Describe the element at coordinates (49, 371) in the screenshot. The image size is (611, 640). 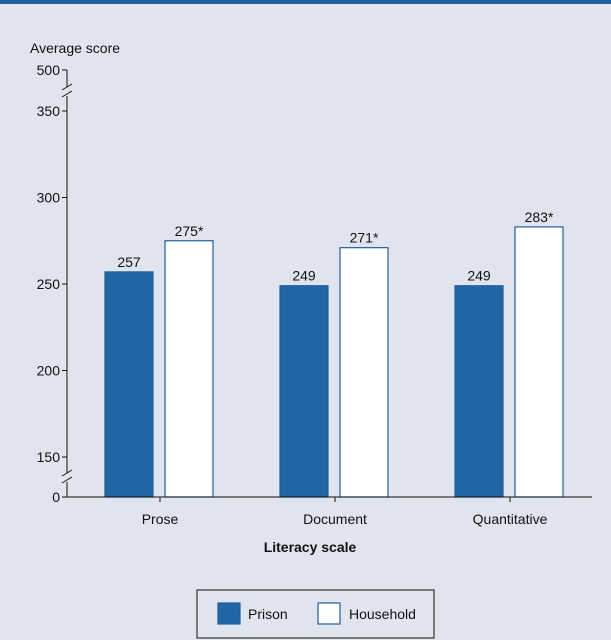
I see `y-tick-label: 200` at that location.